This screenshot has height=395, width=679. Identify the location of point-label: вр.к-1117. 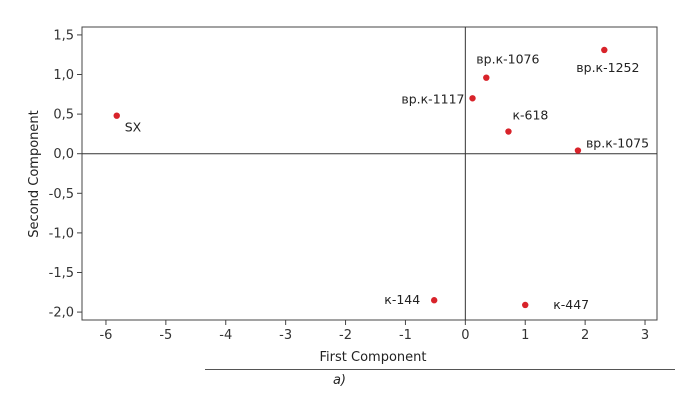
(432, 98).